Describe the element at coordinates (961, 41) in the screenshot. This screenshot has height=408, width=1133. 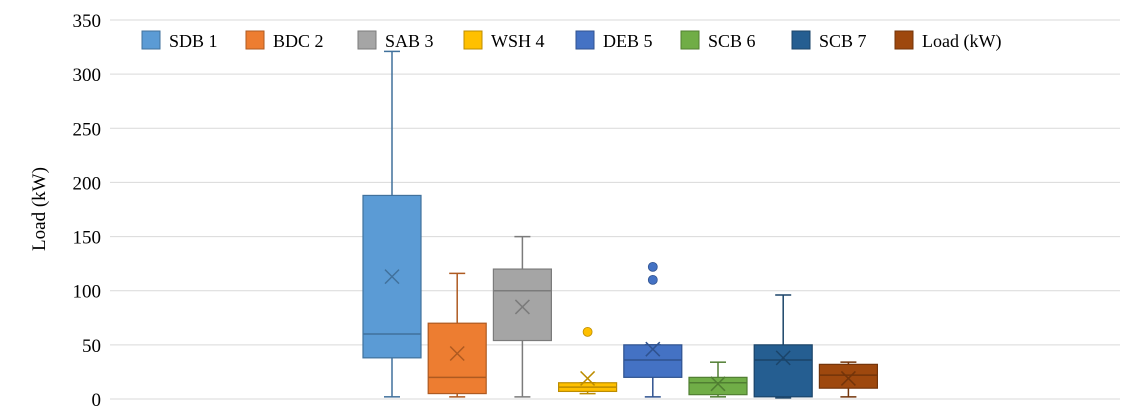
I see `legend-label: Load (kW)` at that location.